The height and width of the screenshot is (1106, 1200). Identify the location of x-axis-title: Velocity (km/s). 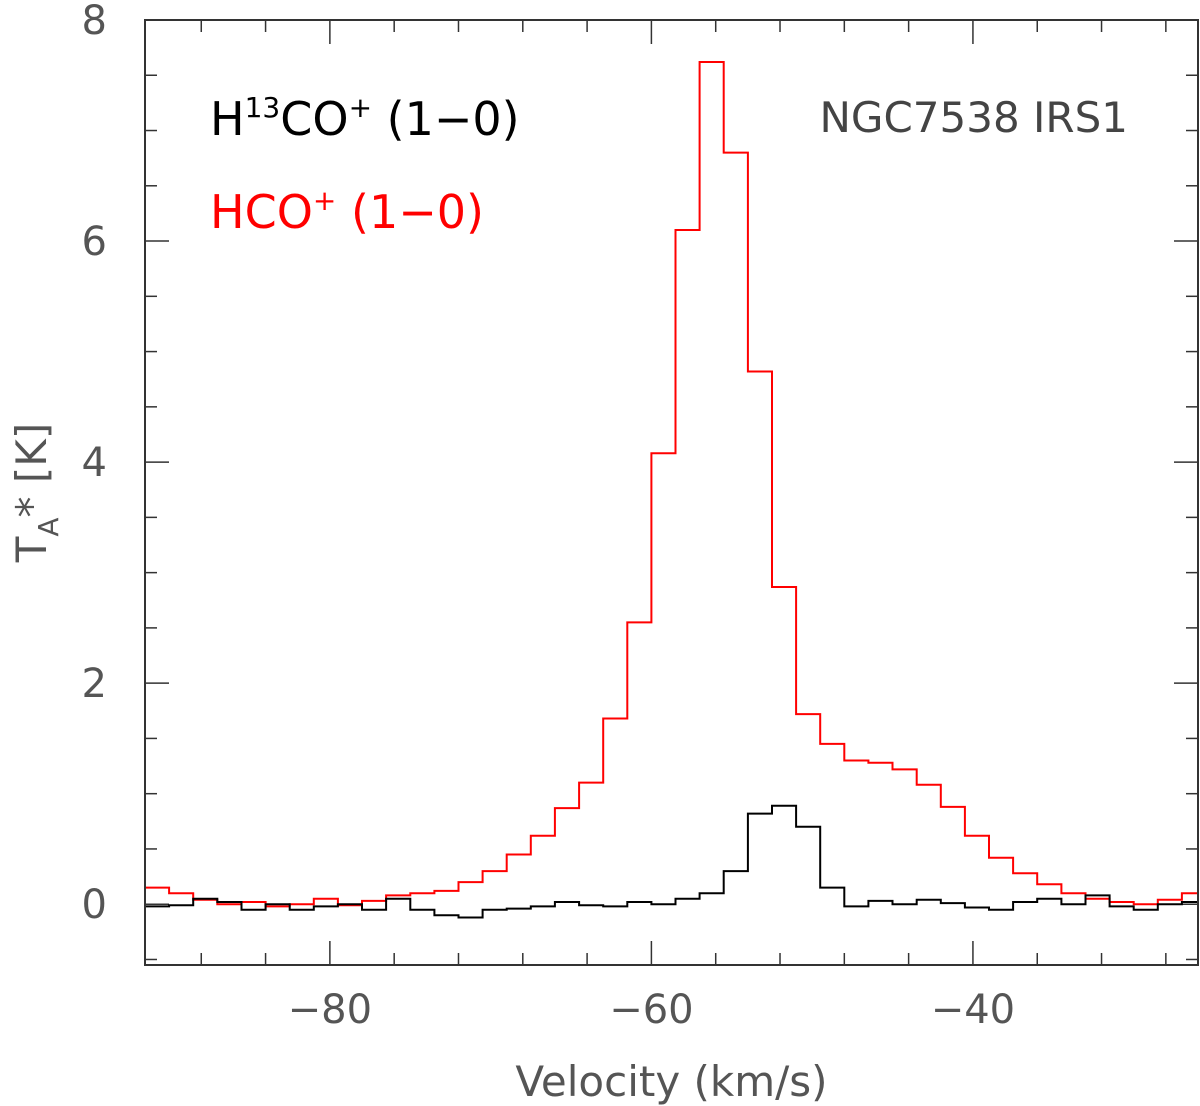
(671, 1081).